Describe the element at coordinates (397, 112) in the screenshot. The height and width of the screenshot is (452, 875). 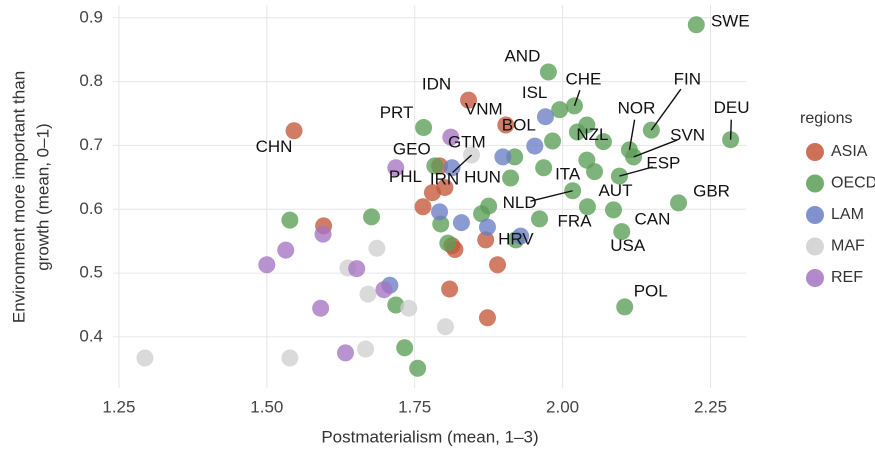
I see `point-label: PRT` at that location.